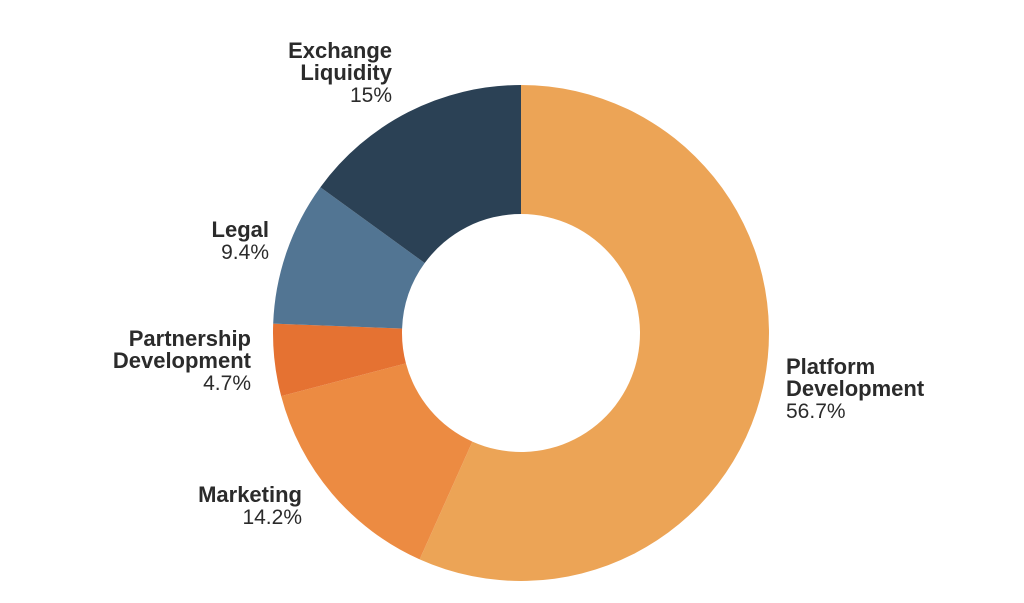  What do you see at coordinates (272, 517) in the screenshot?
I see `slice-percent-label: 14.2%` at bounding box center [272, 517].